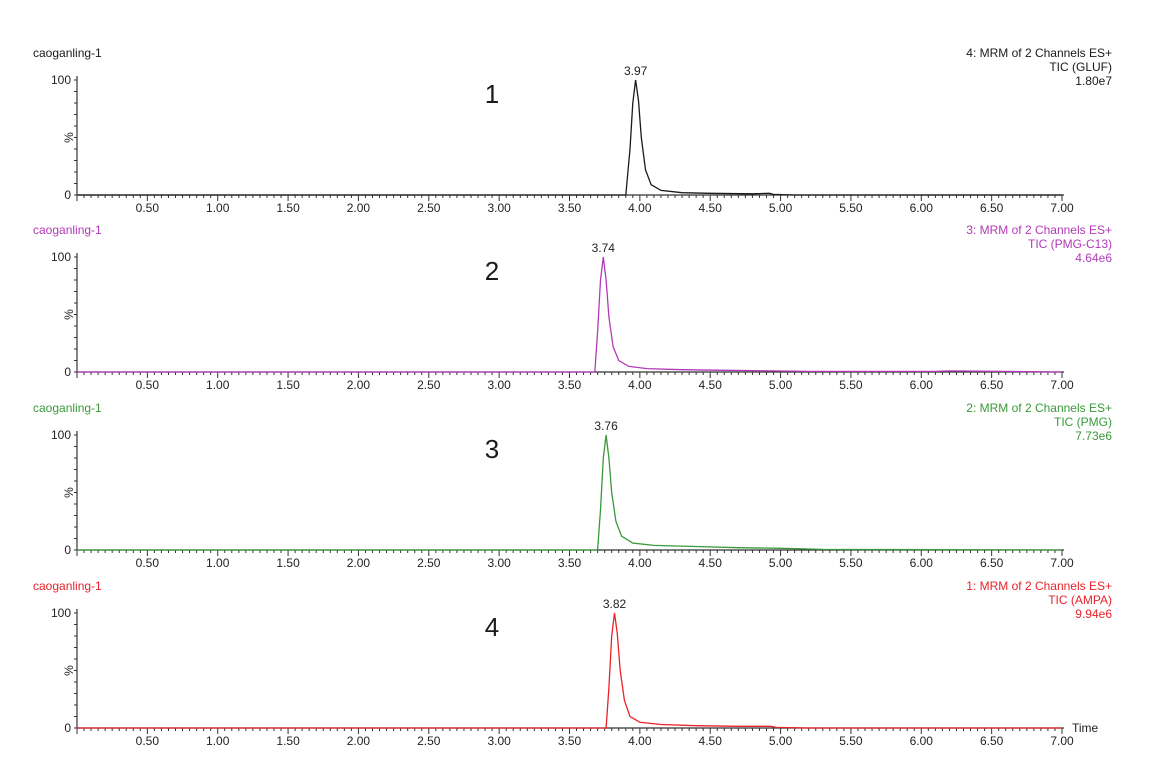  I want to click on trace-header-line: TIC (AMPA), so click(1080, 600).